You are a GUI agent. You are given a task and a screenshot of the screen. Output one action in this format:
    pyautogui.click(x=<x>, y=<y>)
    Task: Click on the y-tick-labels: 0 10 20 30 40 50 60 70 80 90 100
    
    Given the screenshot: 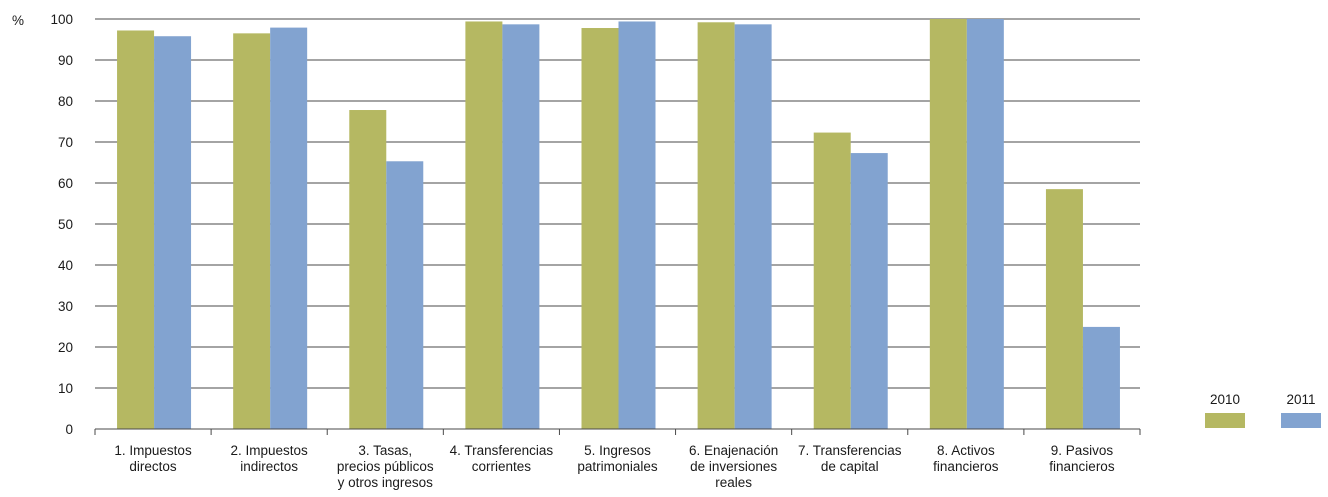 What is the action you would take?
    pyautogui.click(x=61, y=224)
    